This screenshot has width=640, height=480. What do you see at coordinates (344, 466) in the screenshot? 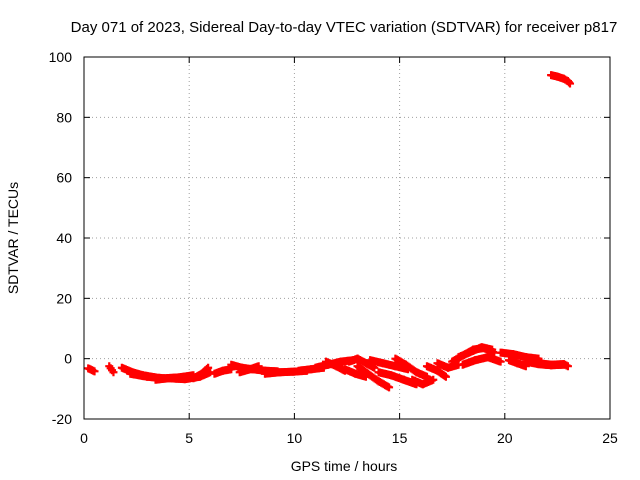
I see `x-axis-label: GPS time / hours` at bounding box center [344, 466].